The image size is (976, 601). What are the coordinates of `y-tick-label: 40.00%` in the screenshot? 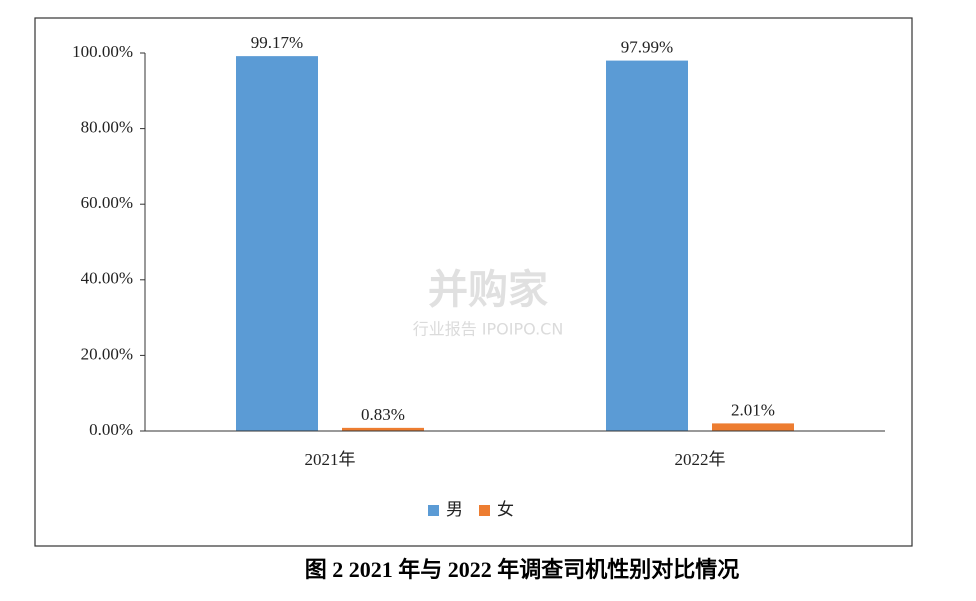 It's located at (107, 278).